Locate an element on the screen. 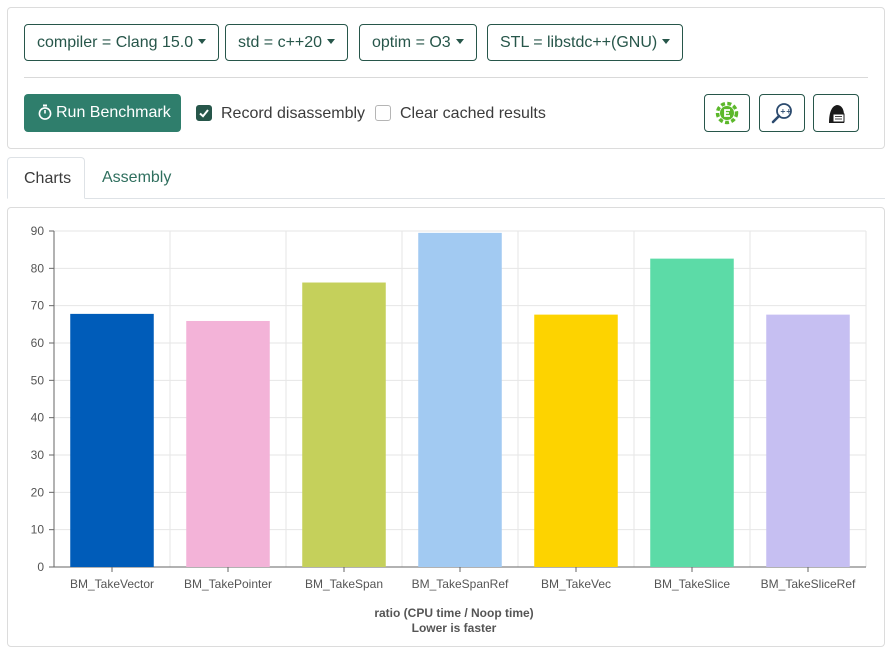 This screenshot has width=890, height=647. y-tick-label: 10 is located at coordinates (38, 530).